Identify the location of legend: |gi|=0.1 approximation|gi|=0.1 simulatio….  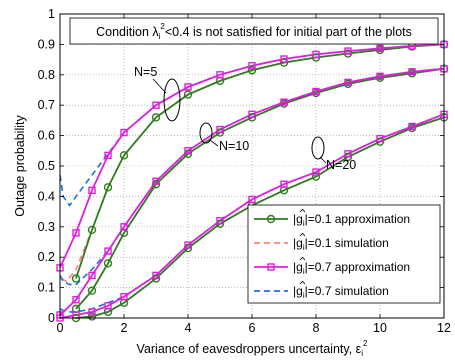
(344, 254).